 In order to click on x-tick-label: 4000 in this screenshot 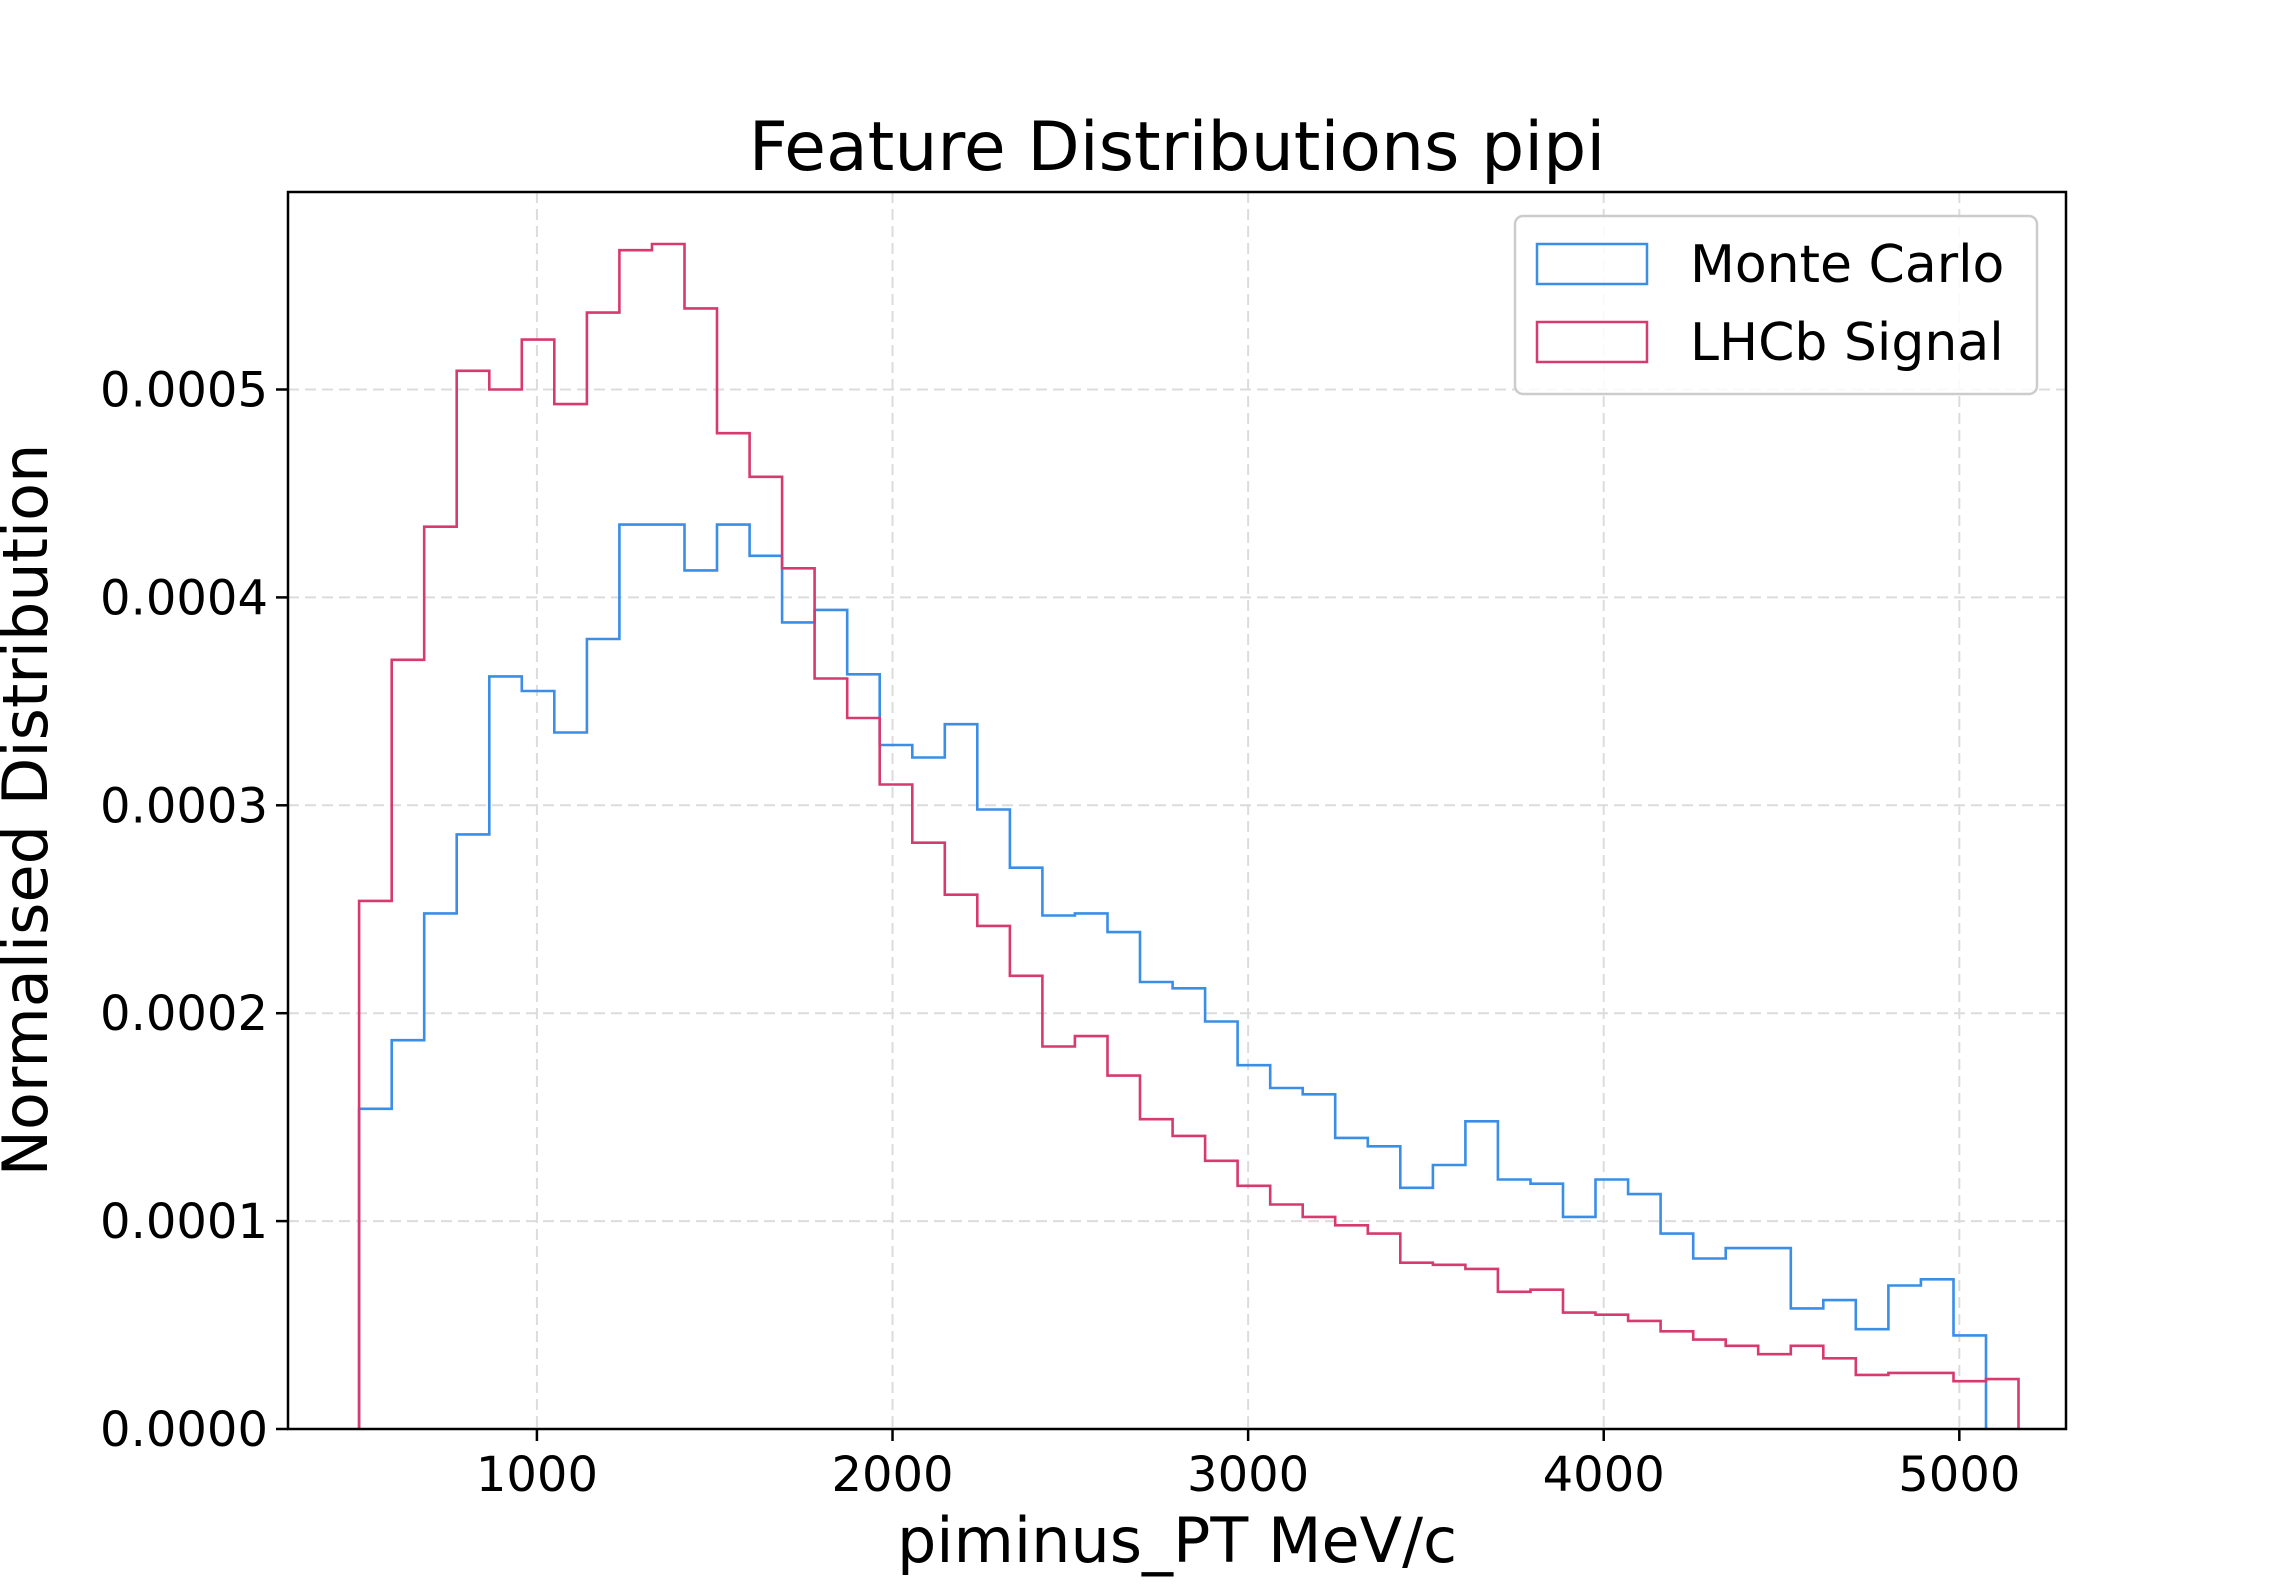, I will do `click(1604, 1475)`.